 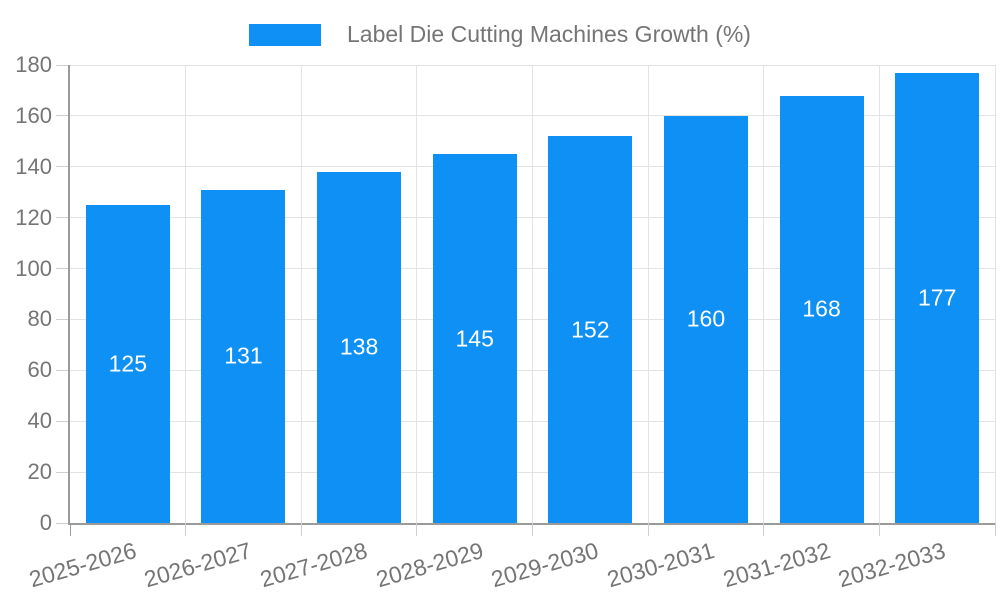 I want to click on x-axis-line, so click(x=531, y=524).